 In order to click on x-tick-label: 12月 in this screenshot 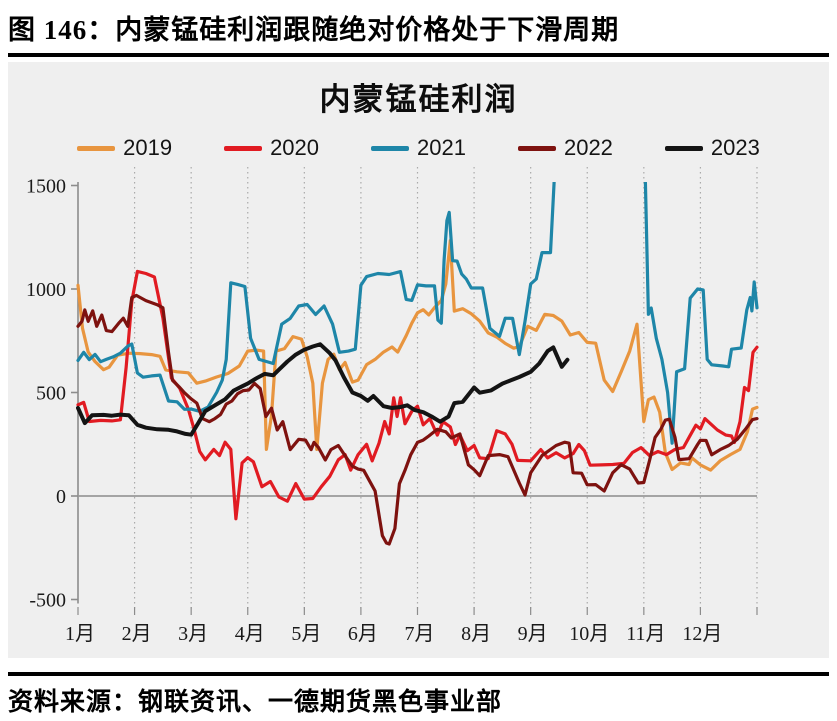, I will do `click(702, 634)`.